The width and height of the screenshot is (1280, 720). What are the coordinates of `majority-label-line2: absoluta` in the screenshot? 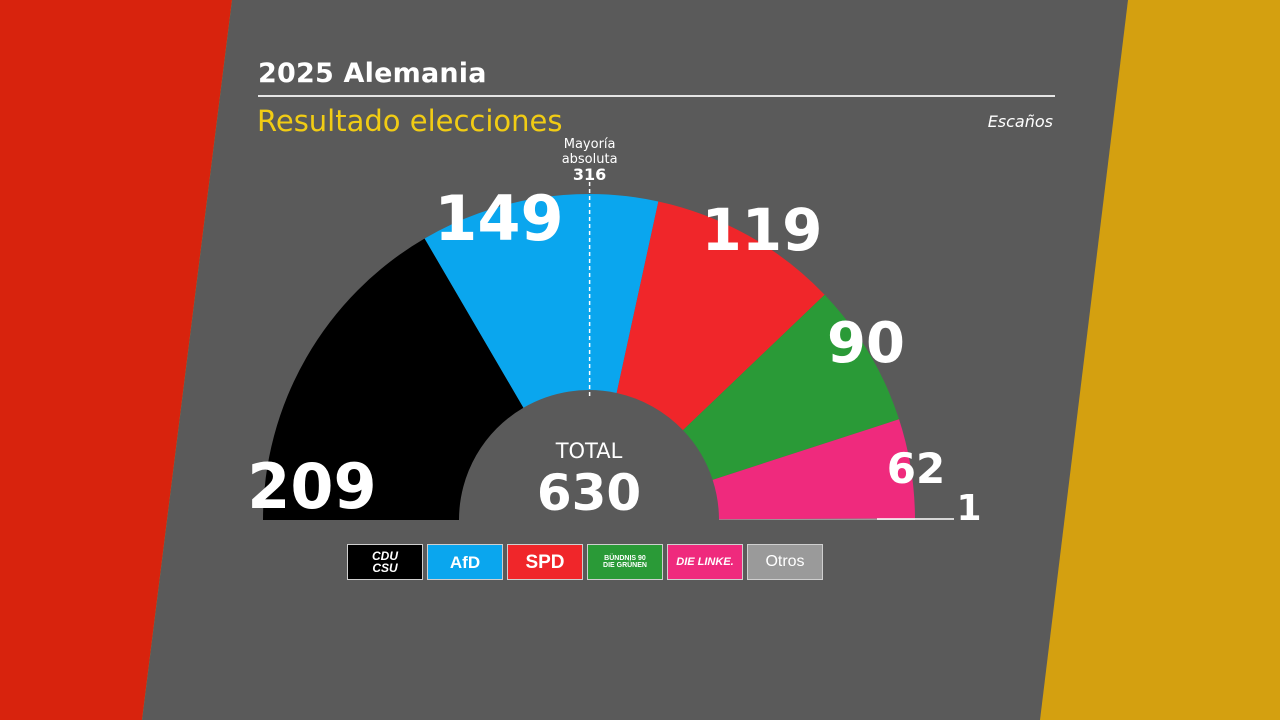 It's located at (590, 159).